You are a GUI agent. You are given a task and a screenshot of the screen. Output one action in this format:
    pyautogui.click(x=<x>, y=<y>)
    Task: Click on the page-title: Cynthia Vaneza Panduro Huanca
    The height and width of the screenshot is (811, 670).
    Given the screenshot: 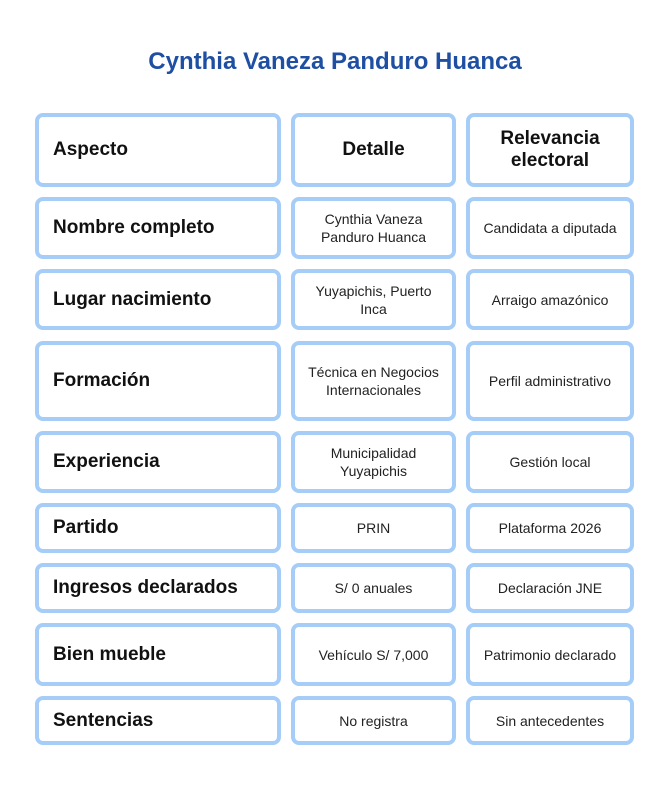 What is the action you would take?
    pyautogui.click(x=335, y=61)
    